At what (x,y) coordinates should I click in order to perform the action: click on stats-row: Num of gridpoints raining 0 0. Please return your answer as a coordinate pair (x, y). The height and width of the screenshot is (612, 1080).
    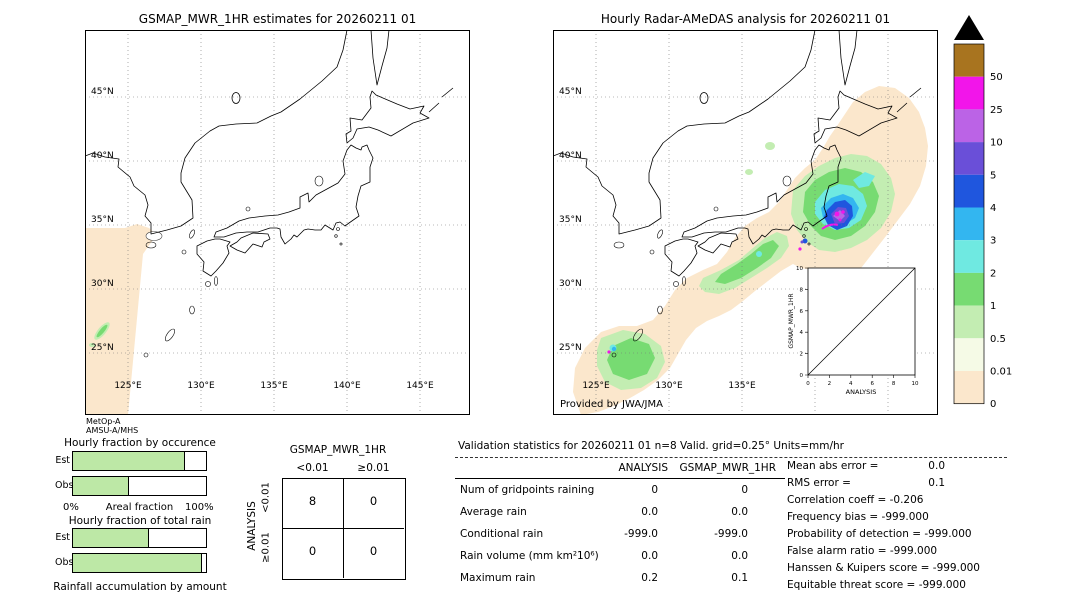
    Looking at the image, I should click on (604, 490).